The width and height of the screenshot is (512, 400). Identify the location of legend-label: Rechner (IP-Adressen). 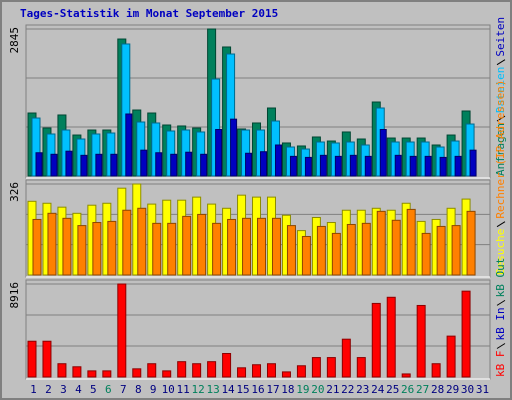
(500, 149).